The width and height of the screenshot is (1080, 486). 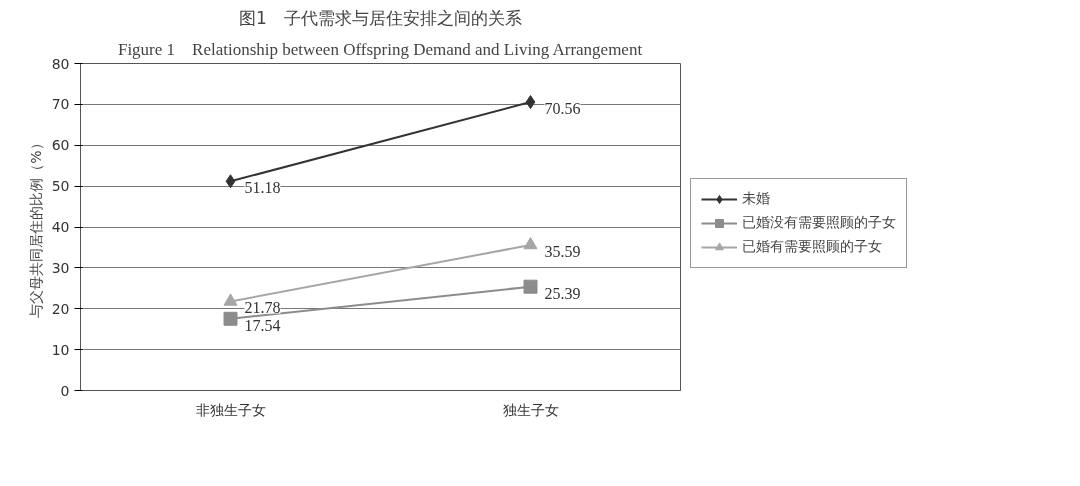 What do you see at coordinates (60, 227) in the screenshot?
I see `y-tick-label: 40` at bounding box center [60, 227].